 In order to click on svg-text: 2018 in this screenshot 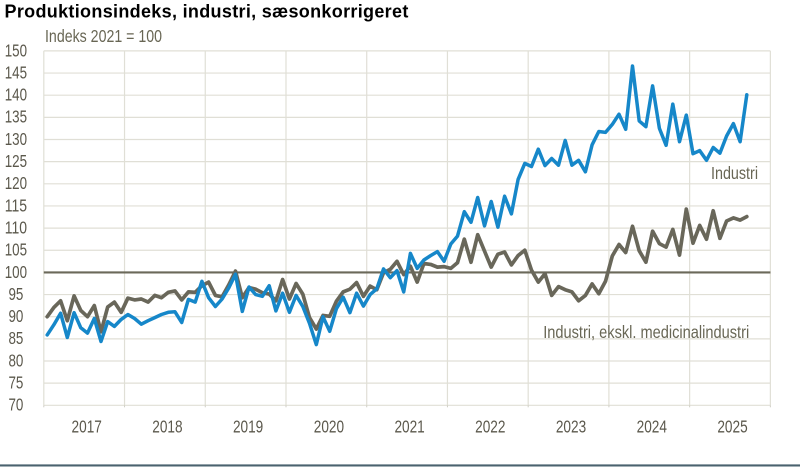, I will do `click(167, 426)`.